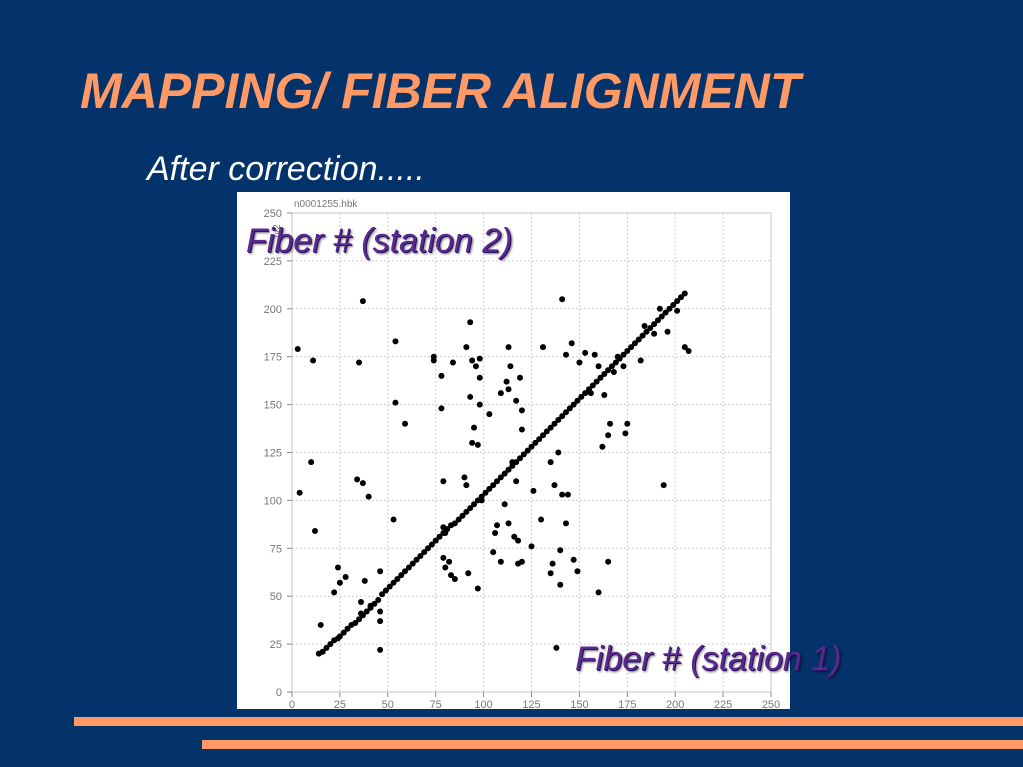 The width and height of the screenshot is (1023, 767). I want to click on y-tick-label: 50, so click(276, 597).